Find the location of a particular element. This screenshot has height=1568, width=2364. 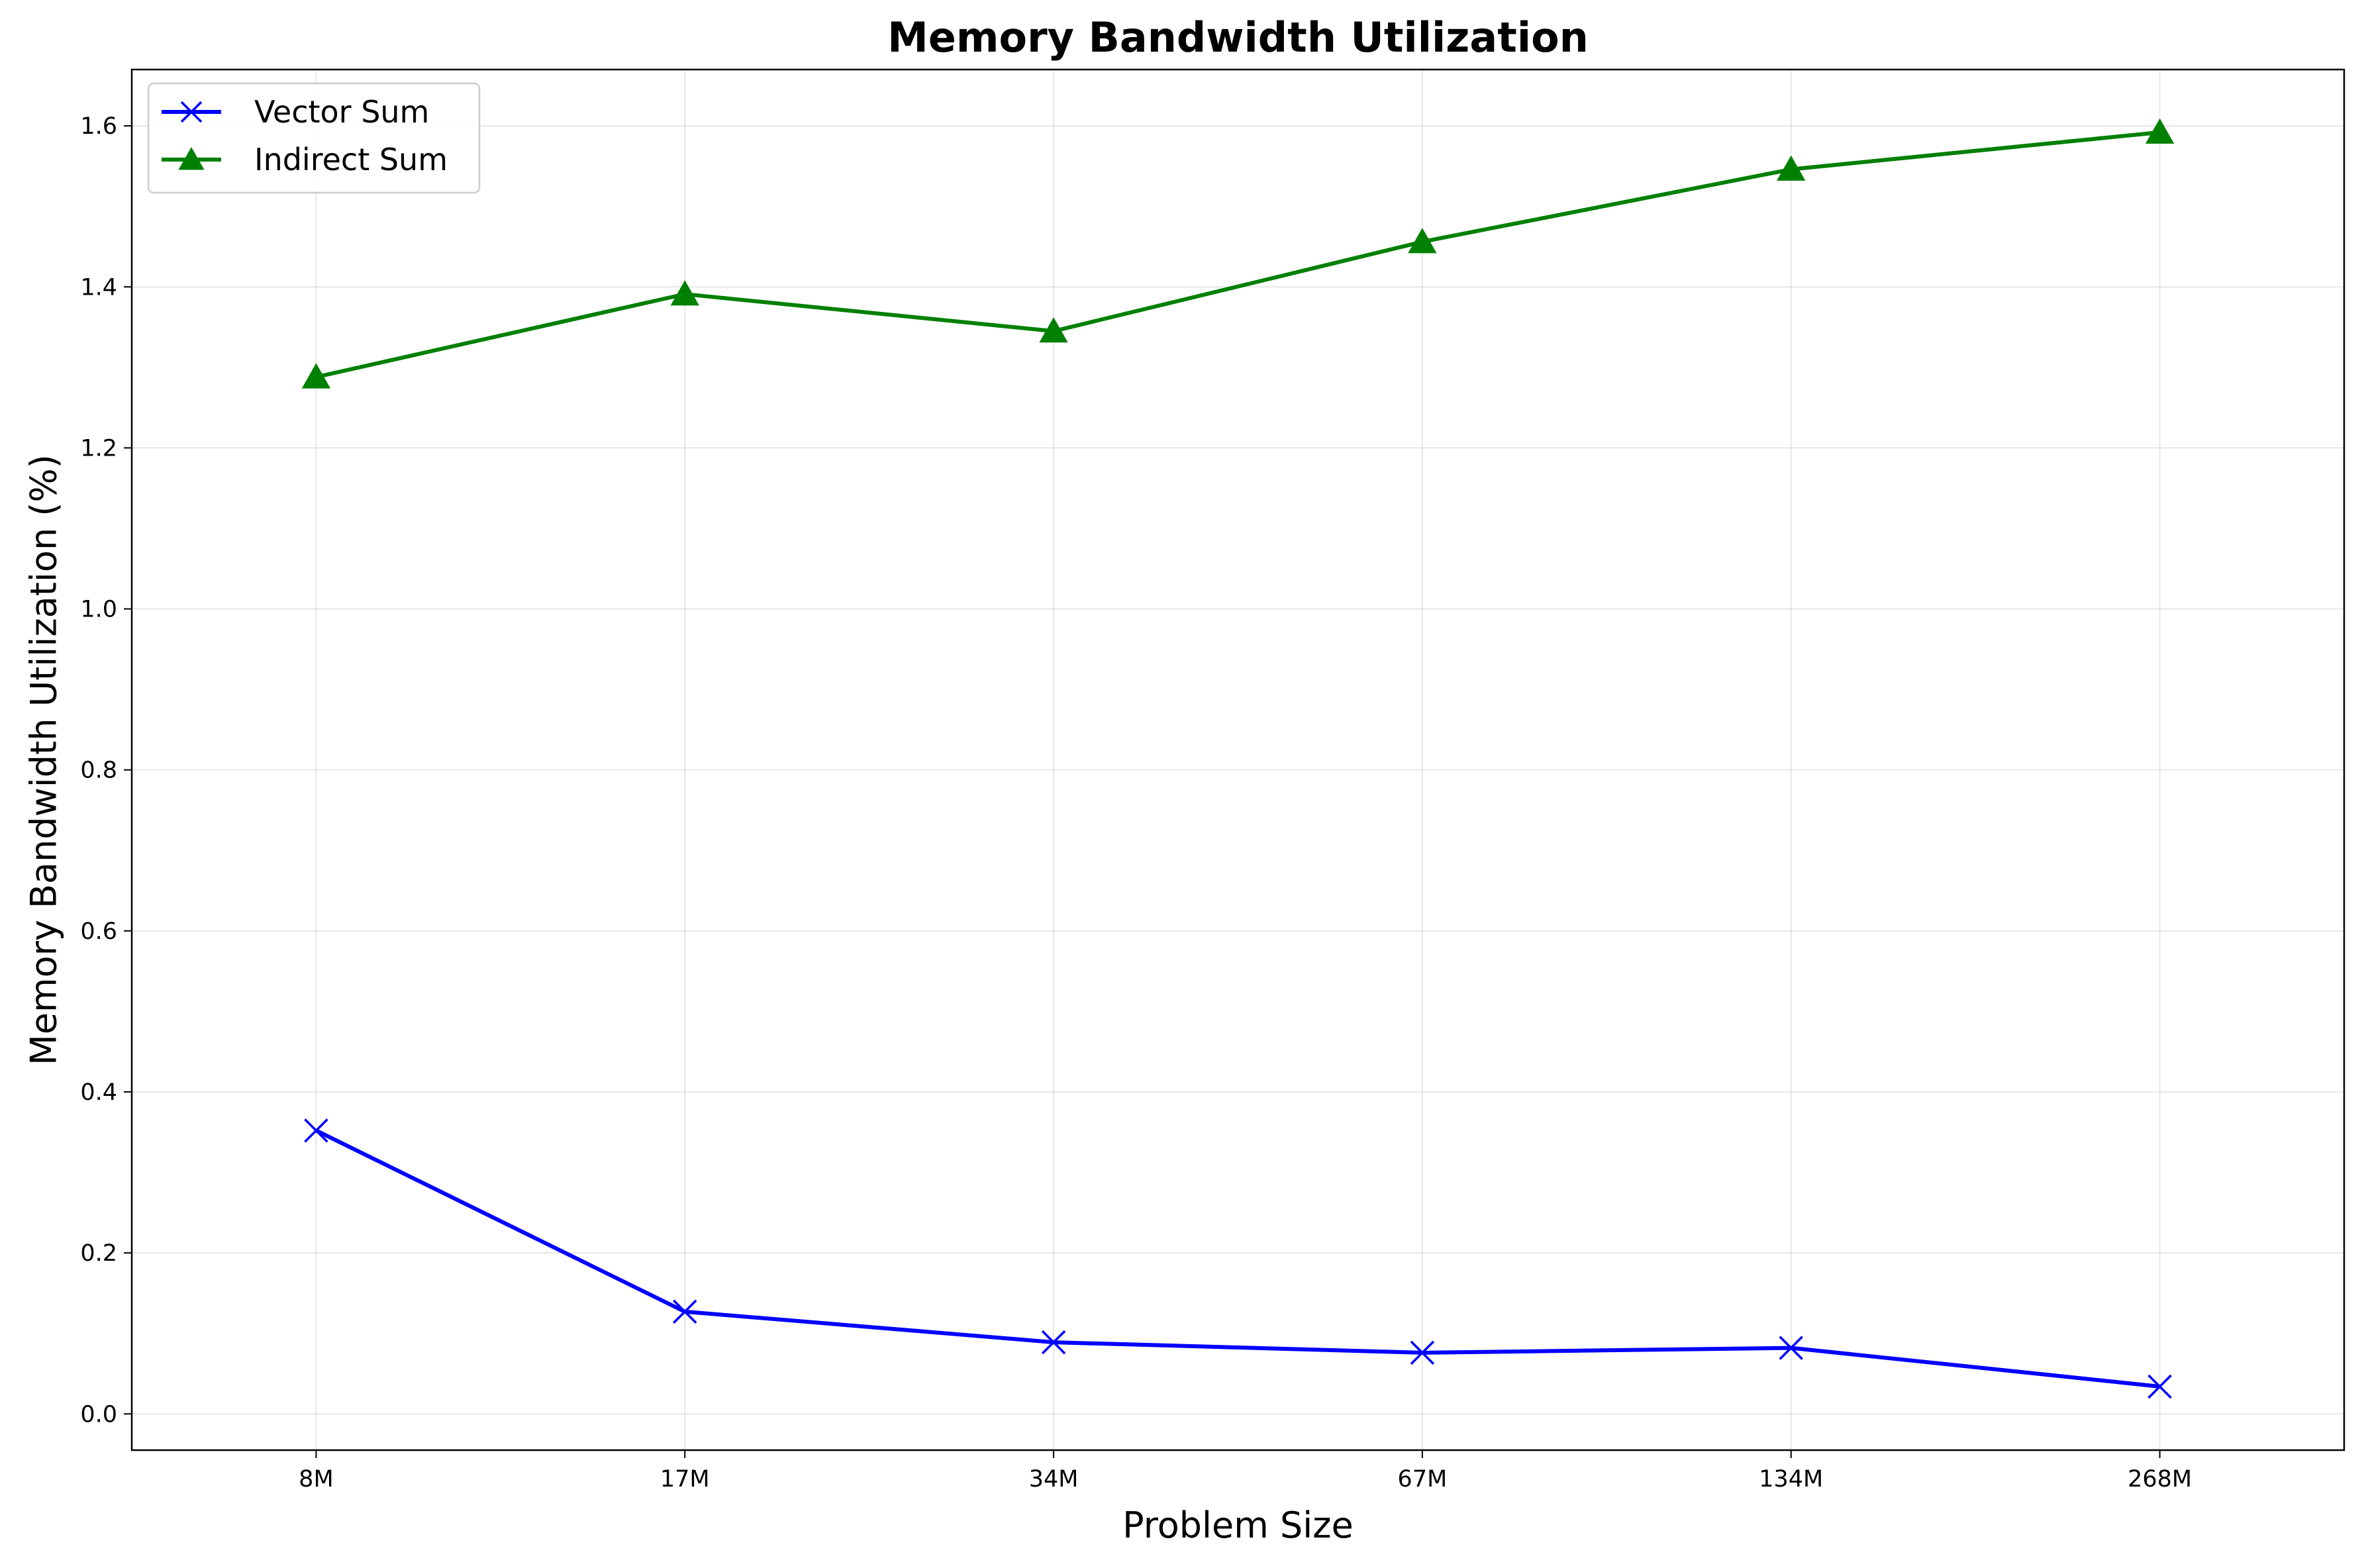

legend-label: Indirect Sum is located at coordinates (351, 159).